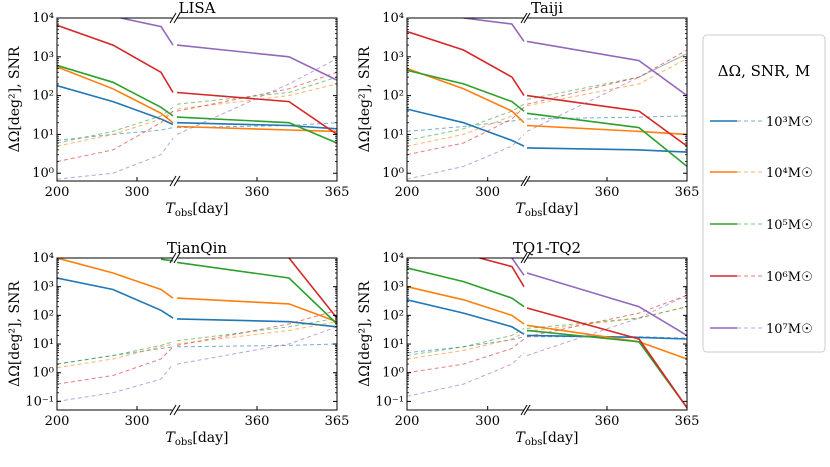 The width and height of the screenshot is (830, 467). I want to click on legend-entry-label: 10⁴M☉, so click(789, 173).